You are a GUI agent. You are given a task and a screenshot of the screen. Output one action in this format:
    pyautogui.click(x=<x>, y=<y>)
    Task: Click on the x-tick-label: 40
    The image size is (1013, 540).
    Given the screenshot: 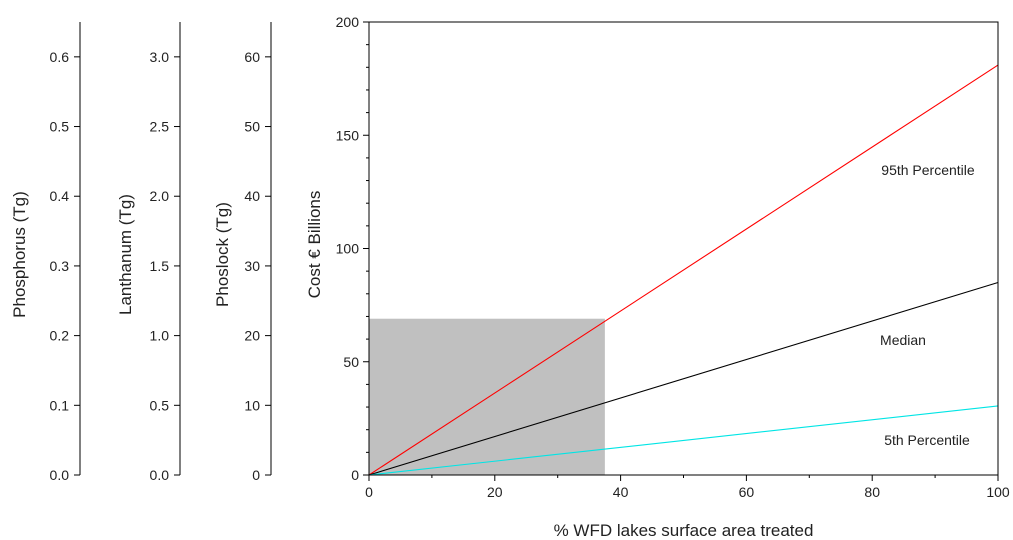 What is the action you would take?
    pyautogui.click(x=621, y=492)
    